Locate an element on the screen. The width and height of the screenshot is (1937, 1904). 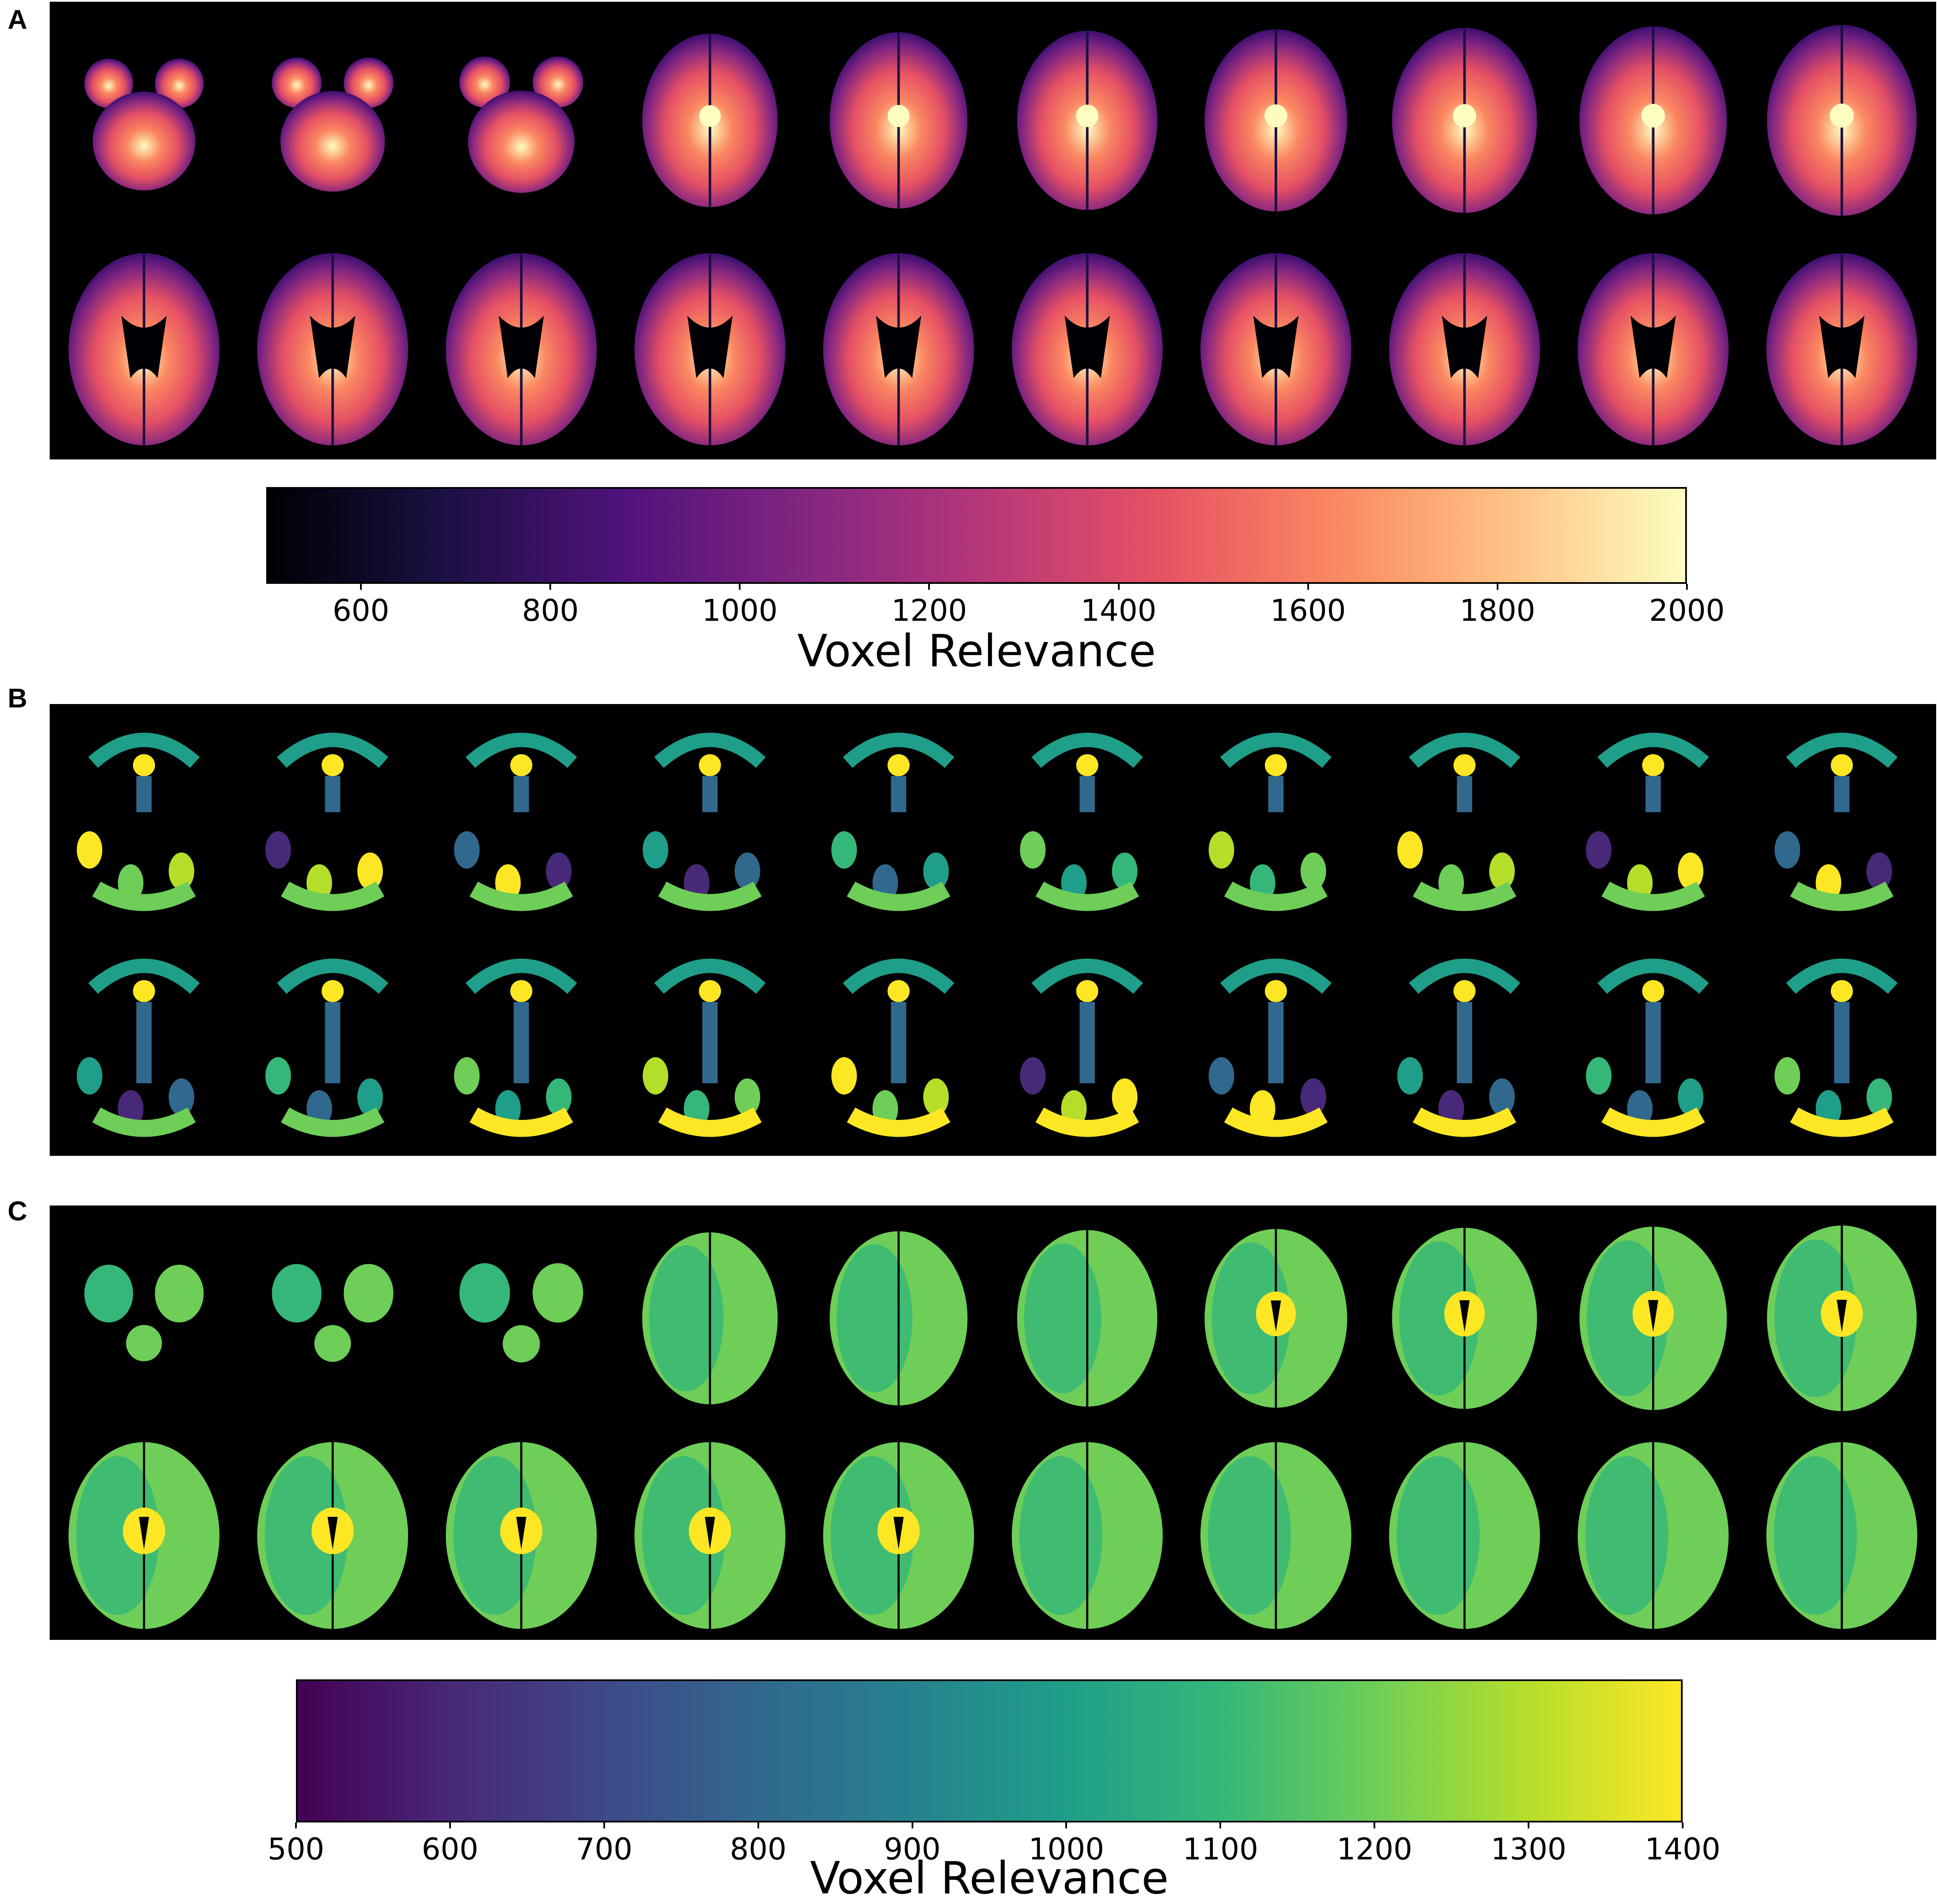
colorbar-a-tick-label: 1200 is located at coordinates (929, 610).